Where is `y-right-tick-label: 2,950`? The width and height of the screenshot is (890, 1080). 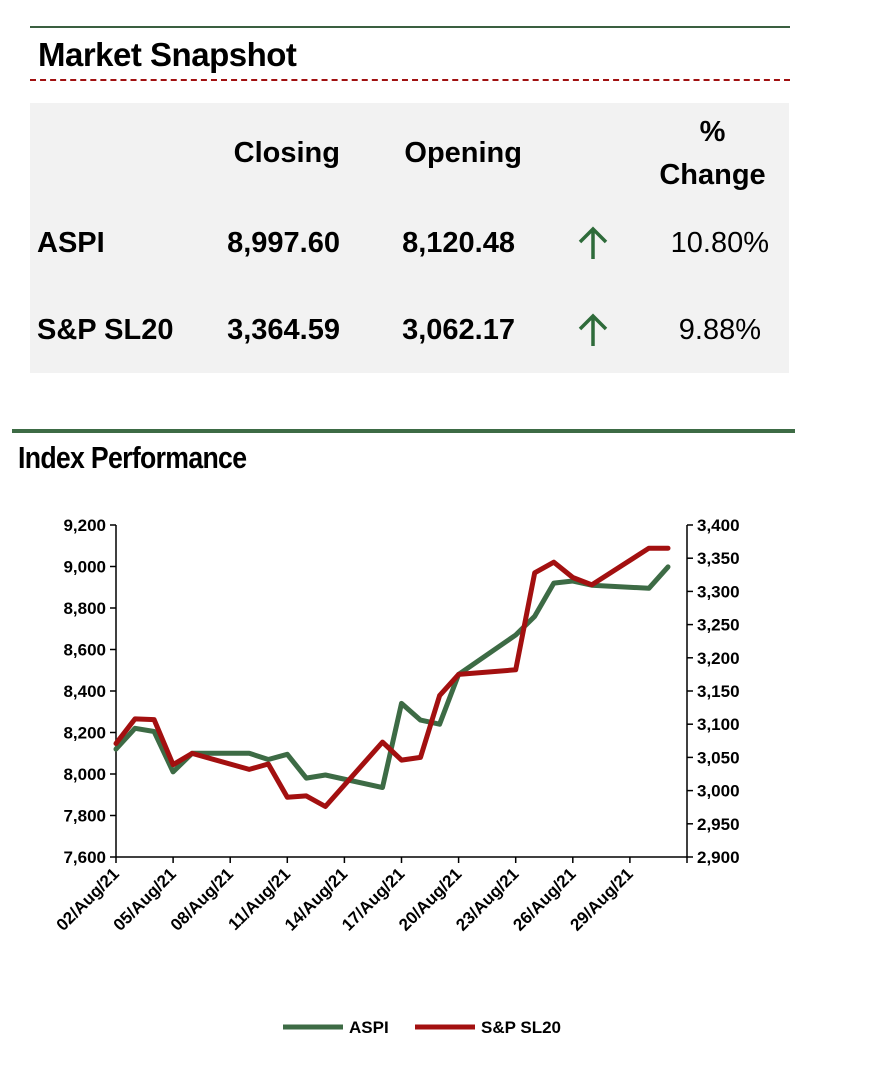
y-right-tick-label: 2,950 is located at coordinates (718, 824).